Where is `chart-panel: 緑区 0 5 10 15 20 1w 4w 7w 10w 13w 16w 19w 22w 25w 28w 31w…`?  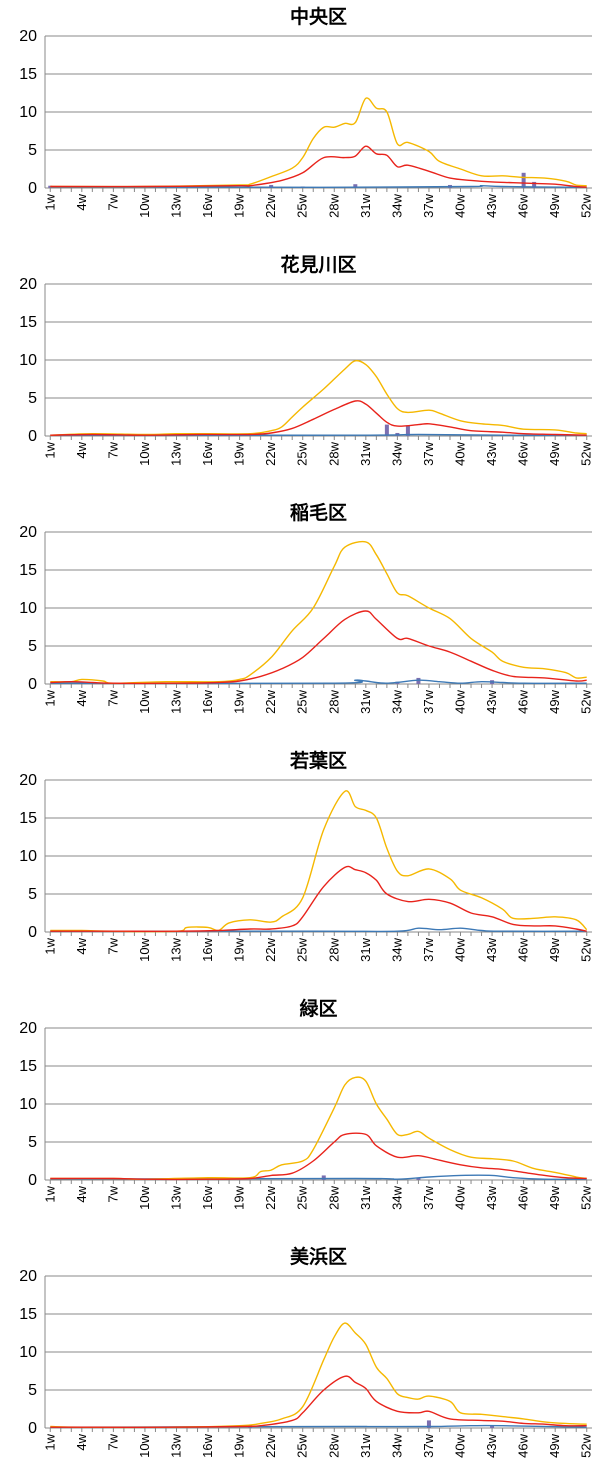
chart-panel: 緑区 0 5 10 15 20 1w 4w 7w 10w 13w 16w 19w 22w 25w 28w 31w… is located at coordinates (306, 1103).